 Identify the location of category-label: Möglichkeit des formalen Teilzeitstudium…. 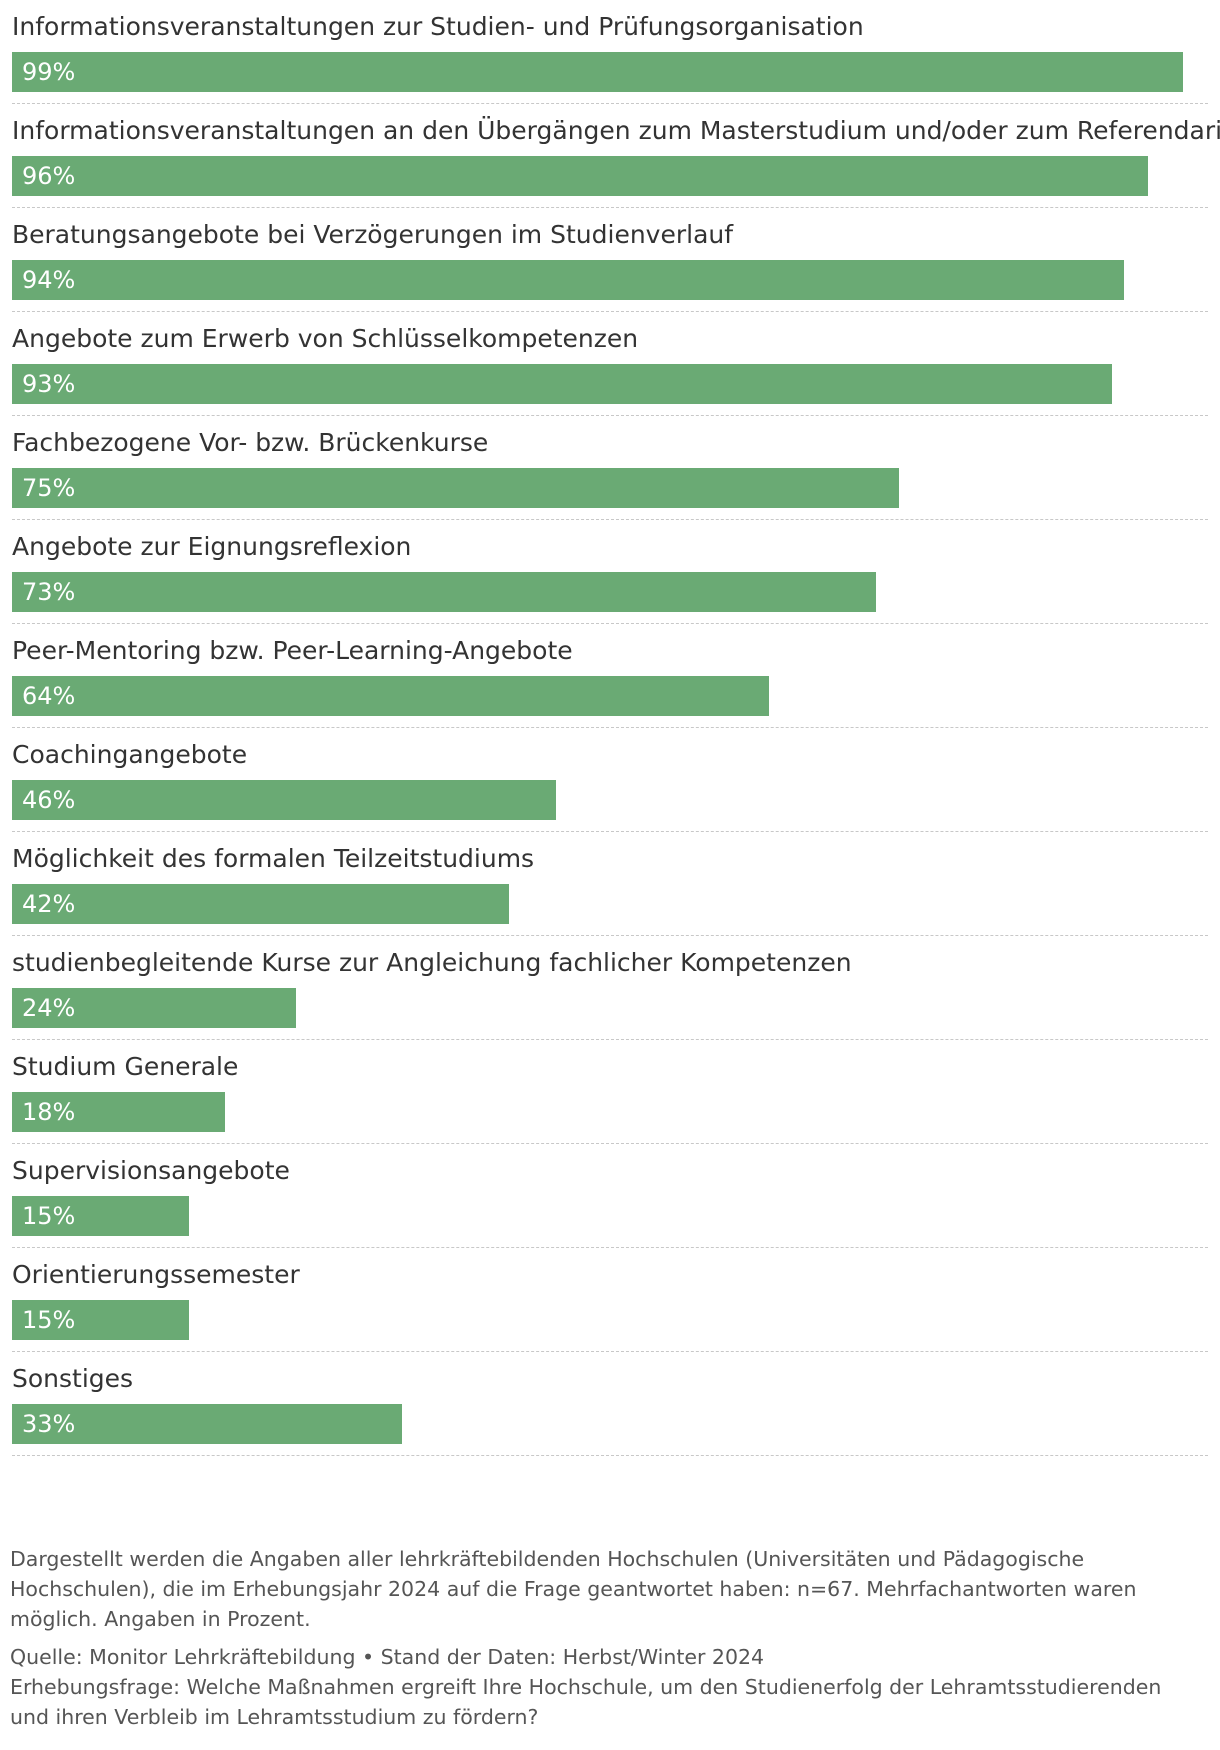
(273, 858).